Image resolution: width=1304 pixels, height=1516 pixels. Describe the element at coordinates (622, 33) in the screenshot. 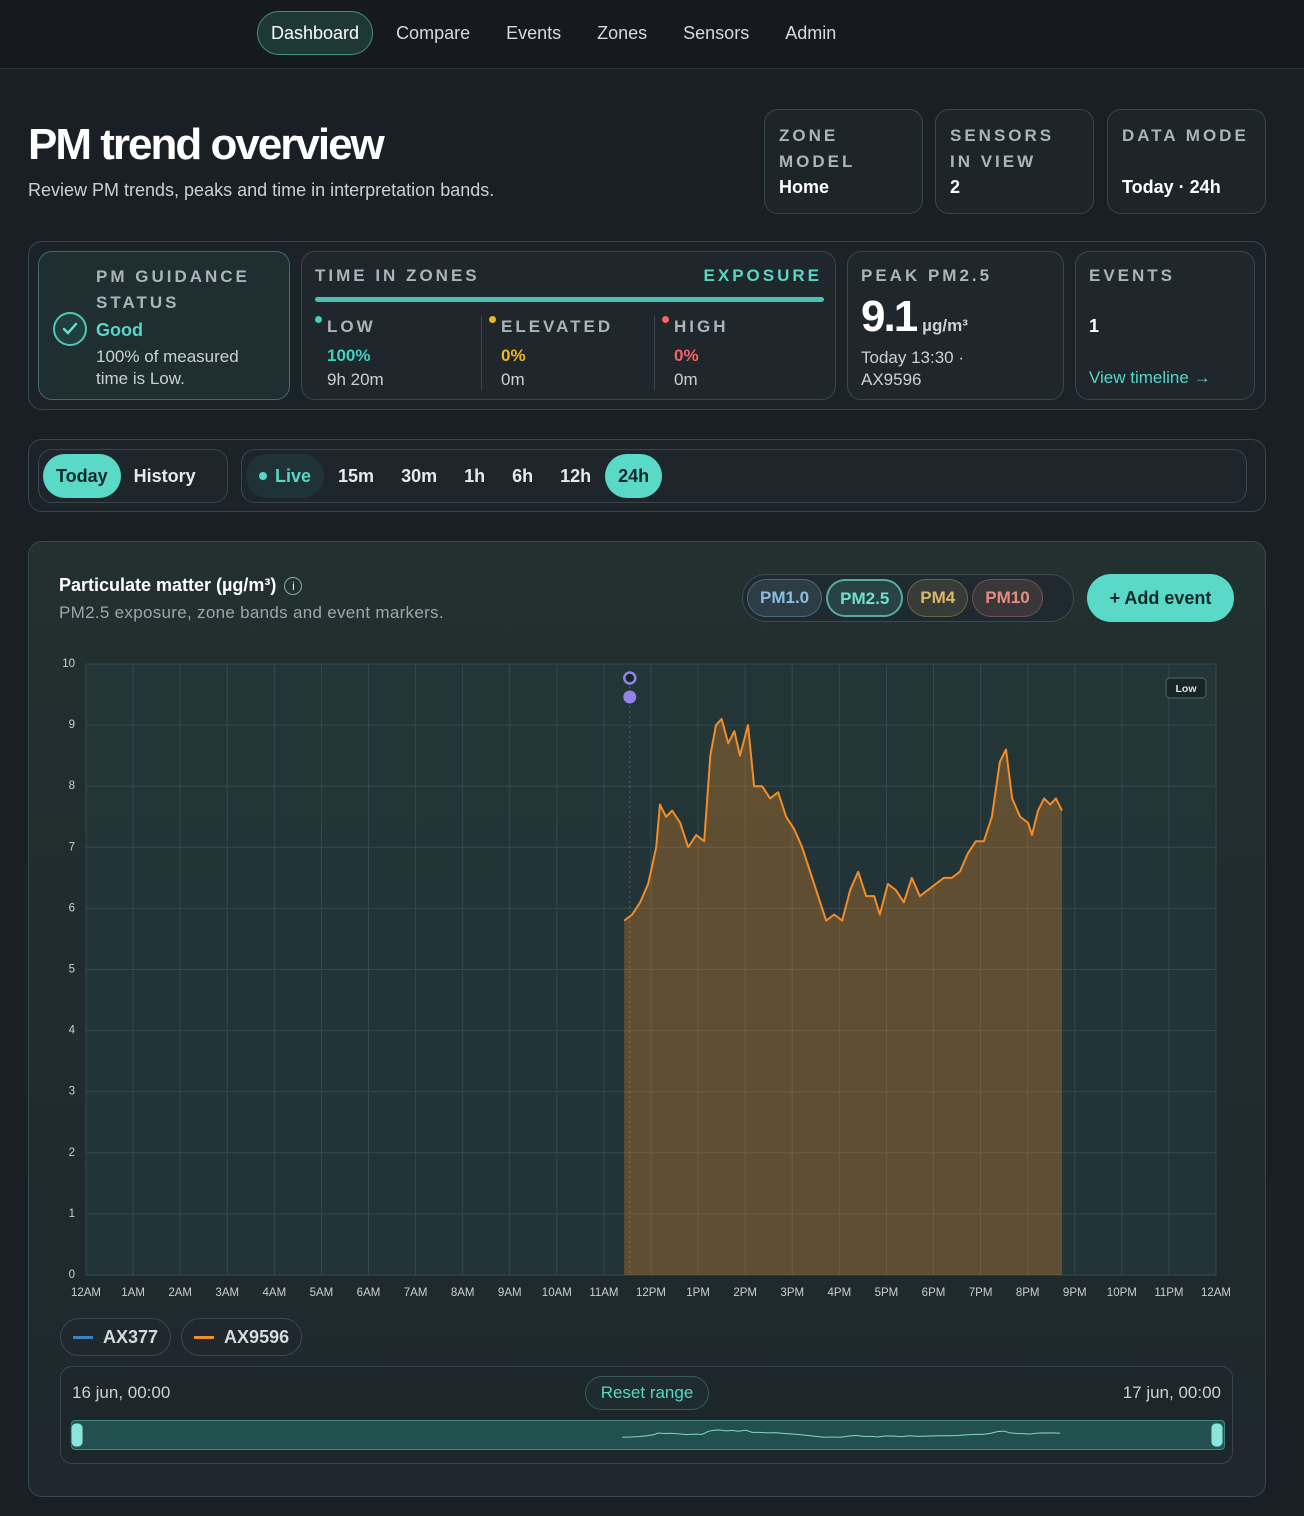

I see `nav-item: Zones` at that location.